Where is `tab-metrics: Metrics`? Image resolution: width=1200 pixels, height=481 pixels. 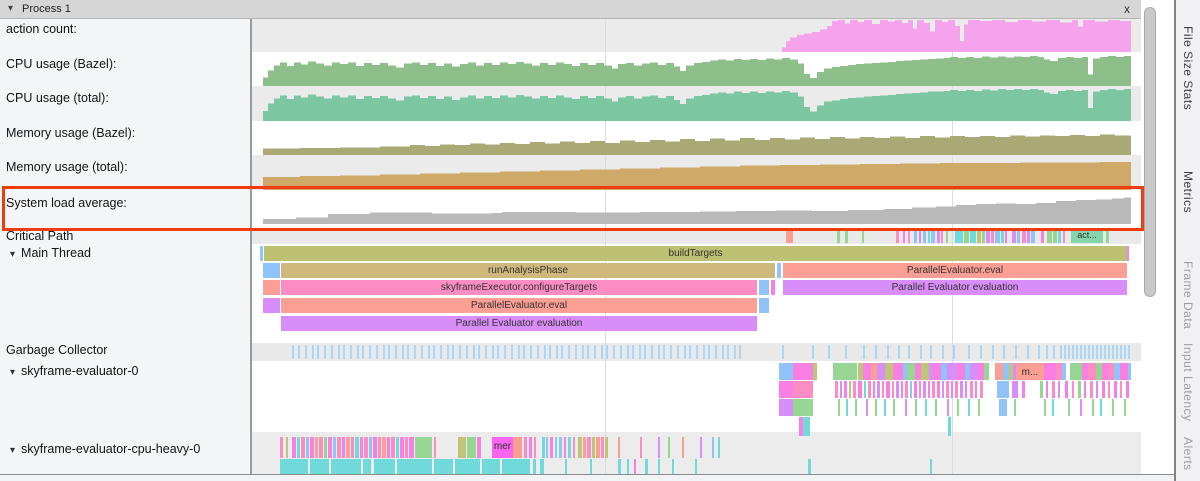 tab-metrics: Metrics is located at coordinates (1188, 192).